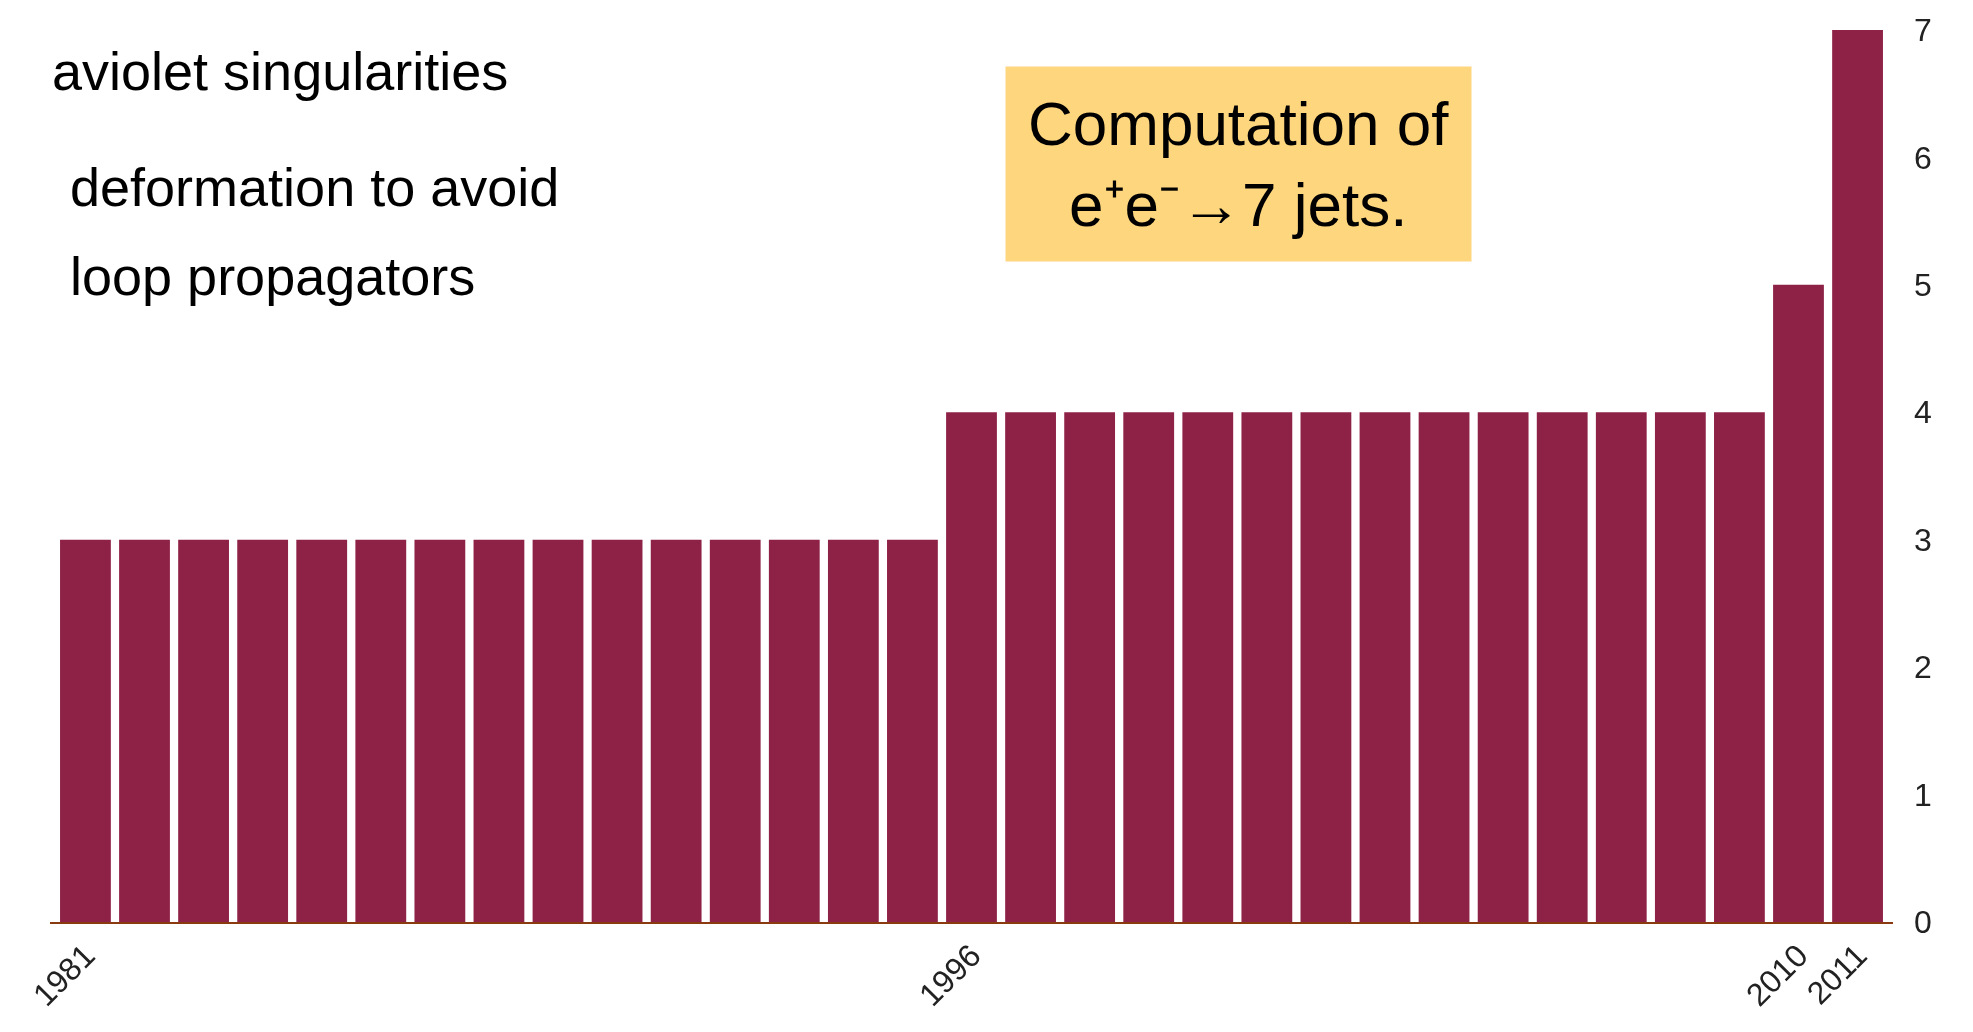 The width and height of the screenshot is (1973, 1032). I want to click on y-tick-label: 3, so click(1923, 539).